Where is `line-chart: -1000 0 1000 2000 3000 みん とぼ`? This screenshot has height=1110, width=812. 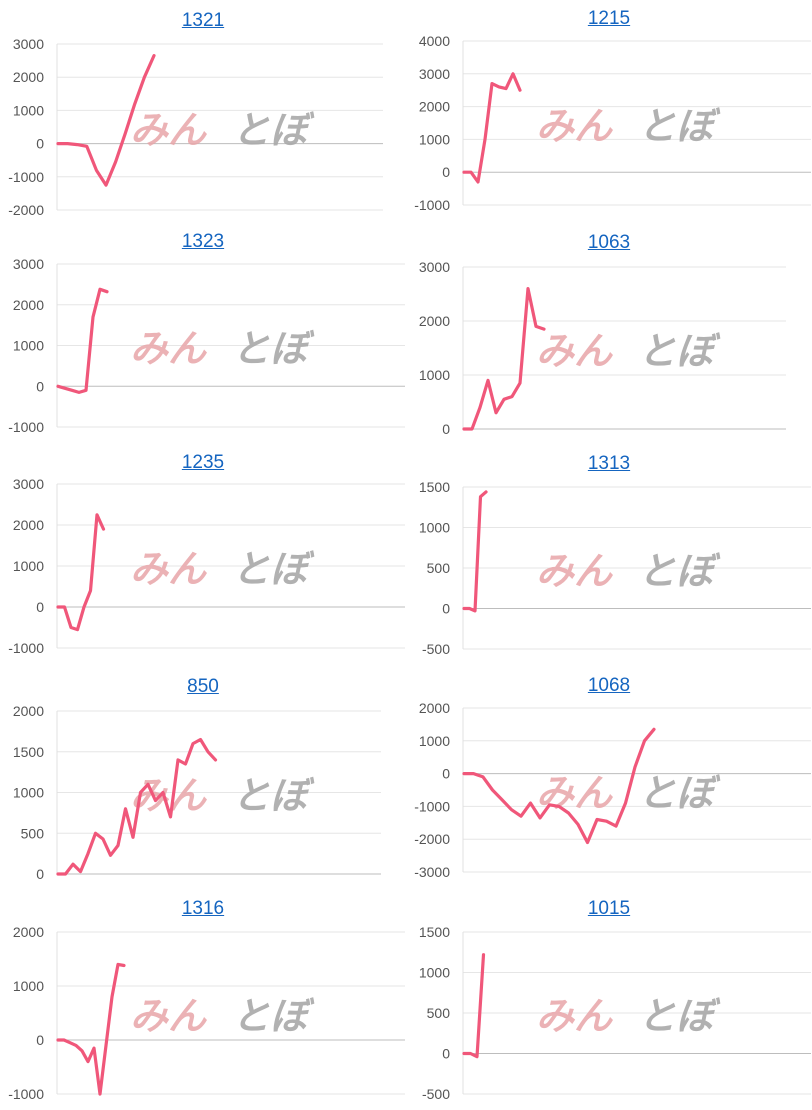
line-chart: -1000 0 1000 2000 3000 みん とぼ is located at coordinates (206, 345).